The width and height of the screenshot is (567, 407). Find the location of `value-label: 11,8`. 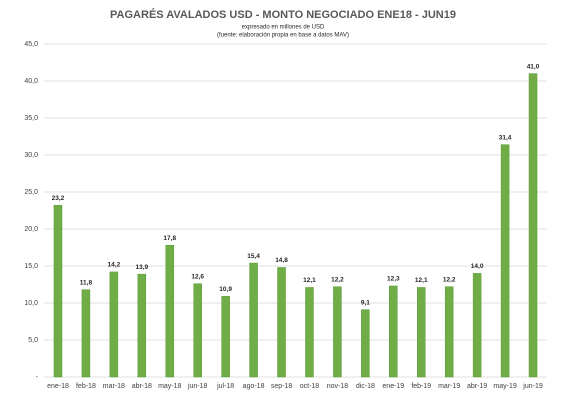

value-label: 11,8 is located at coordinates (86, 282).